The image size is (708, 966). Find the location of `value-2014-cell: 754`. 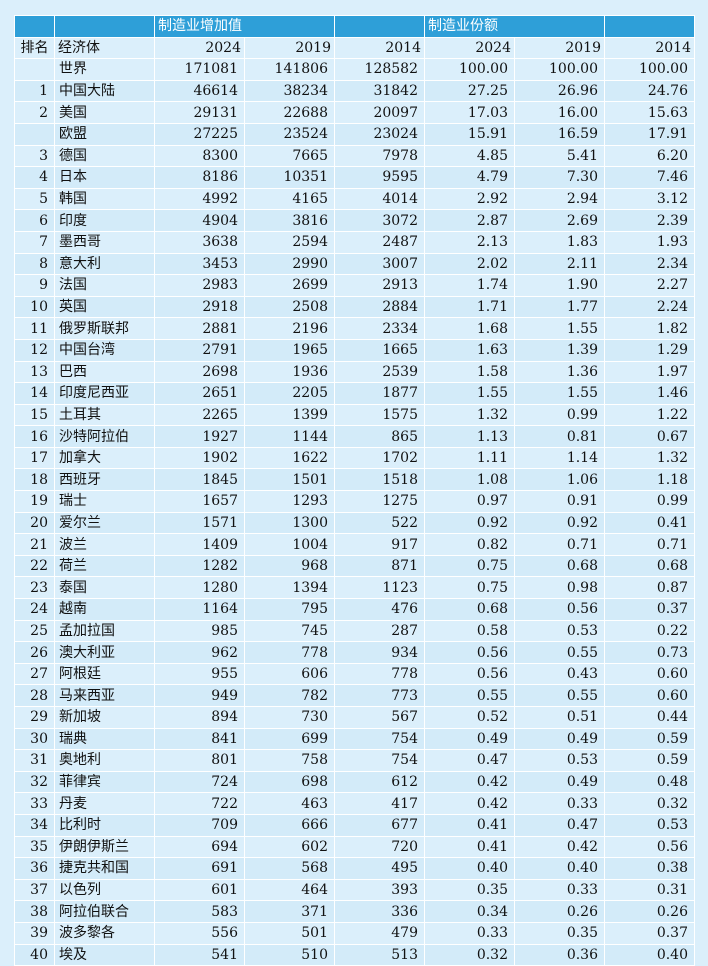

value-2014-cell: 754 is located at coordinates (379, 739).